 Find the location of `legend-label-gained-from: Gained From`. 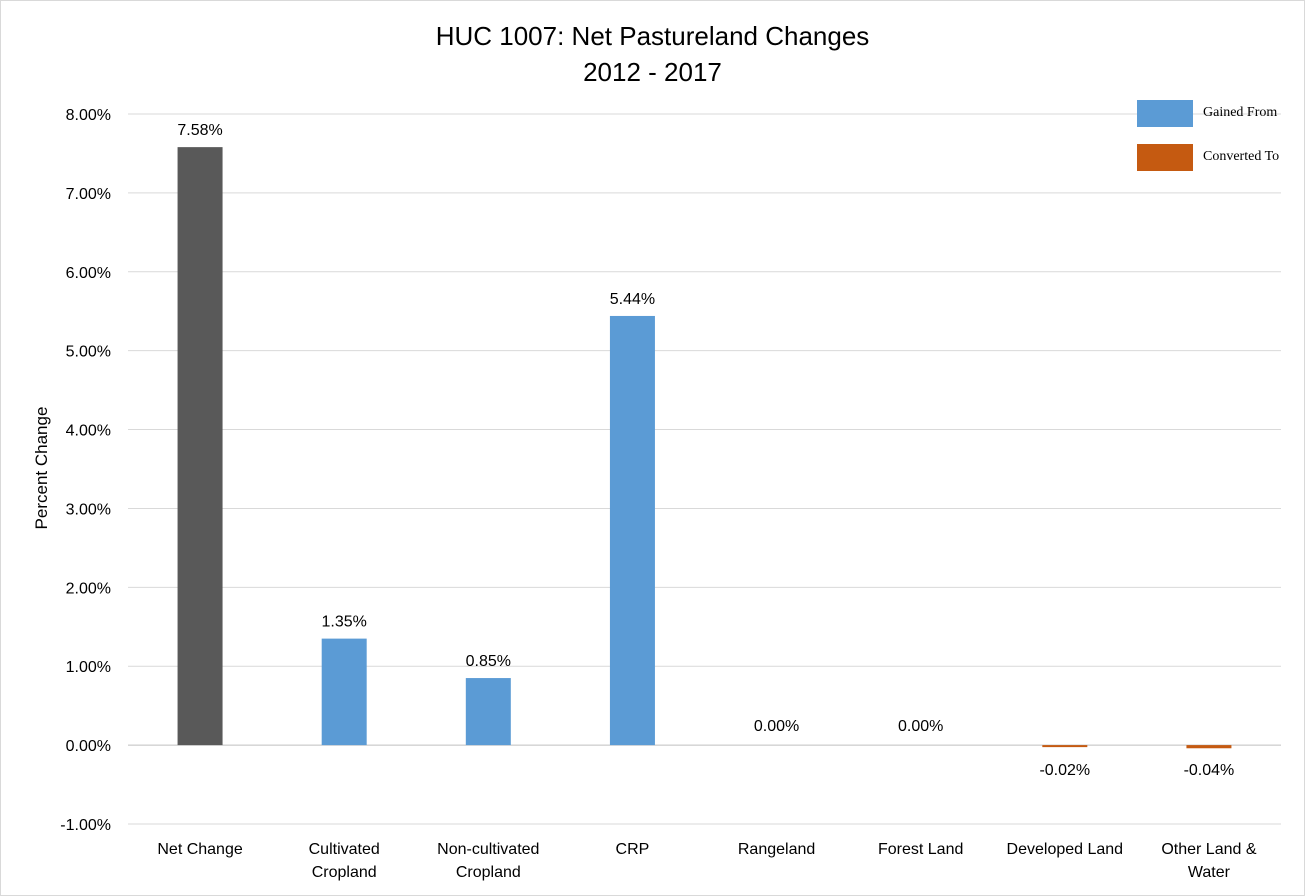

legend-label-gained-from: Gained From is located at coordinates (1240, 112).